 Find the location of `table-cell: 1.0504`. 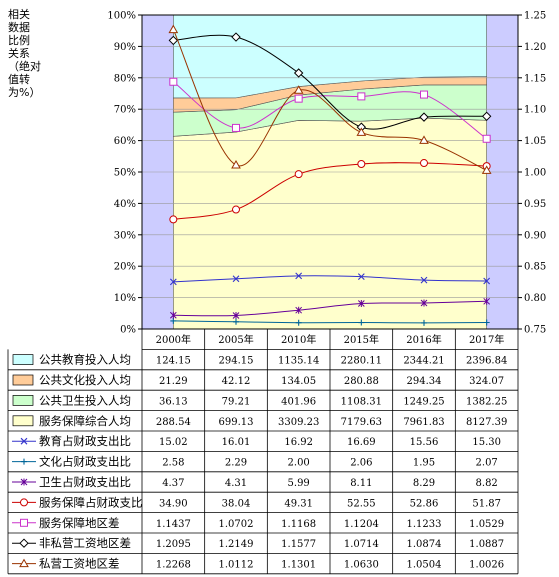

table-cell: 1.0504 is located at coordinates (424, 565).